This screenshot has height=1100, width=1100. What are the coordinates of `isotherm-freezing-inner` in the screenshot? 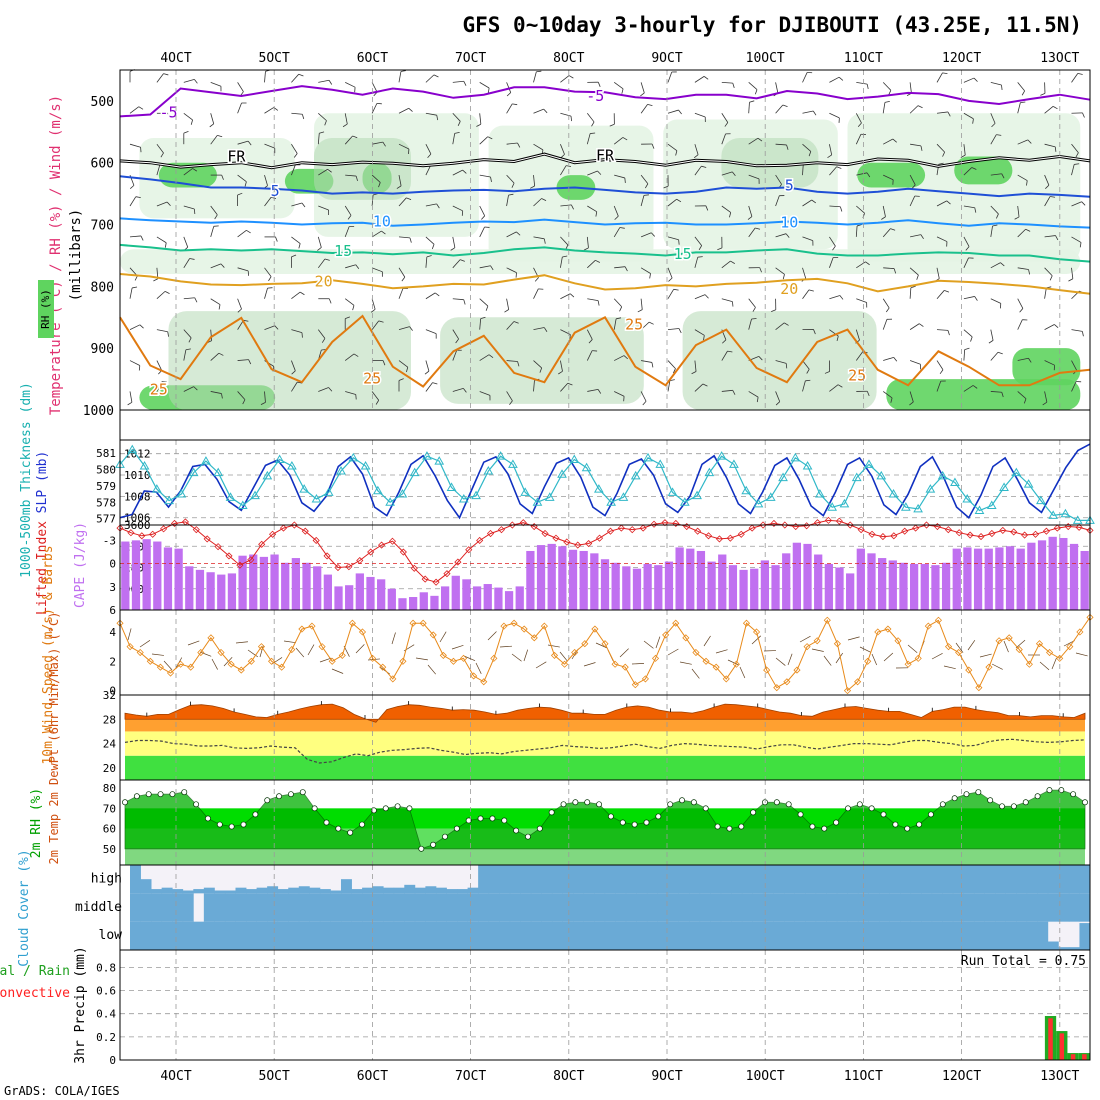 It's located at (605, 161).